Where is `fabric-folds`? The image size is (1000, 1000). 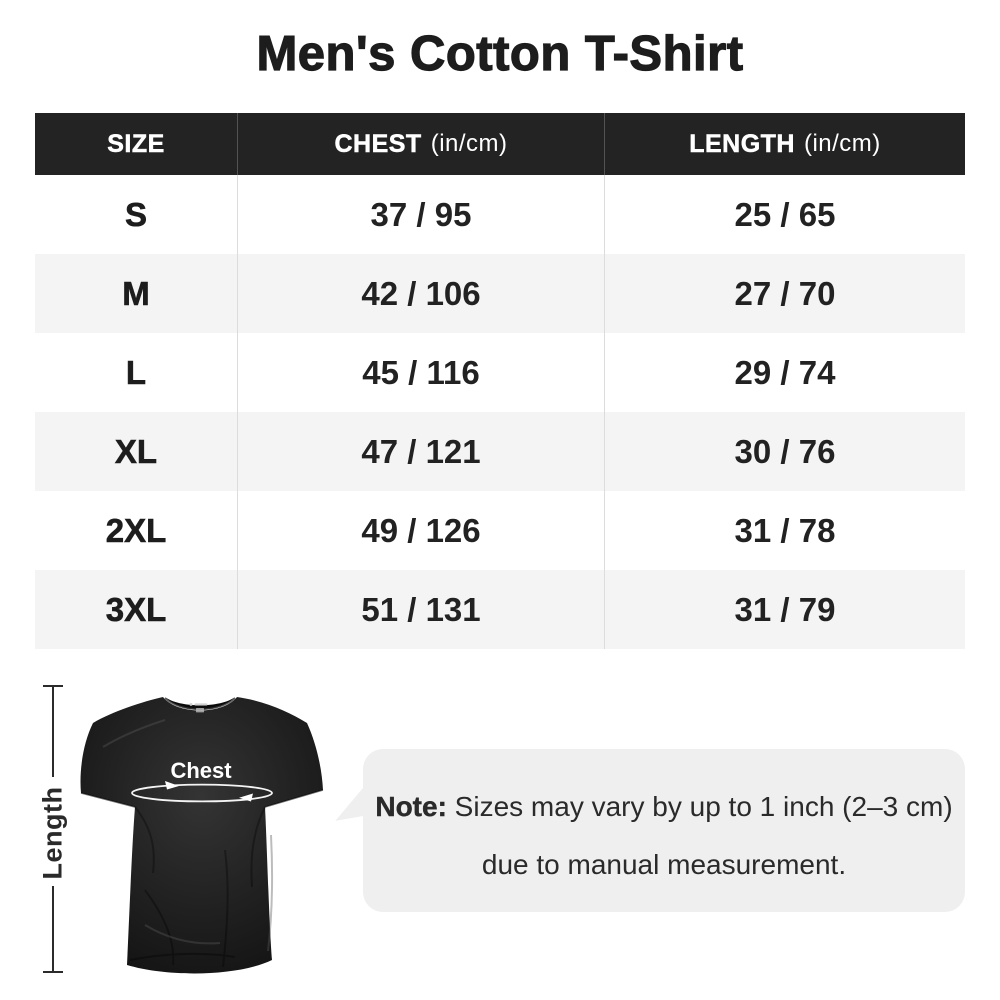 fabric-folds is located at coordinates (197, 887).